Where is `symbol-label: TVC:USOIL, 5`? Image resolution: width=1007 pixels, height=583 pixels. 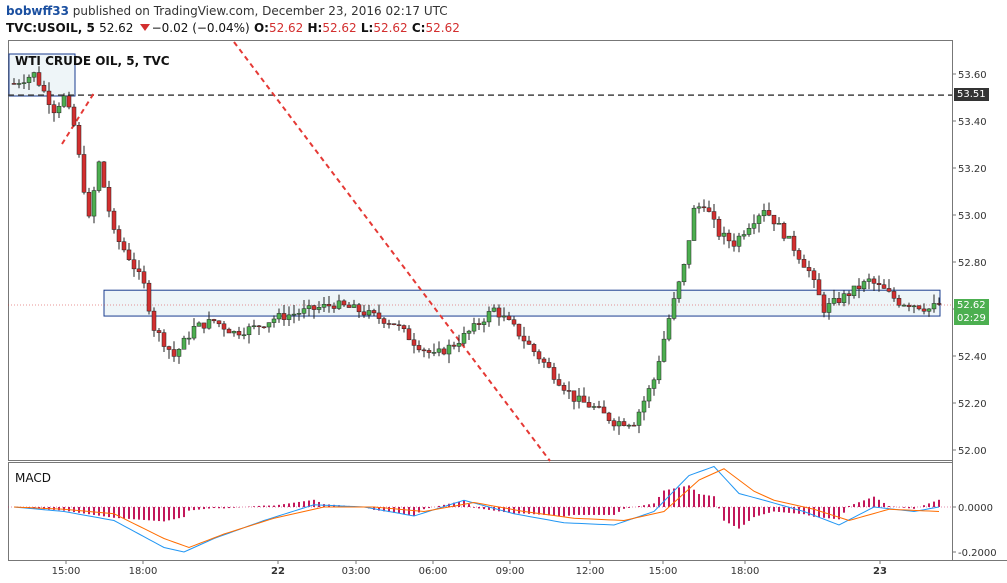 symbol-label: TVC:USOIL, 5 is located at coordinates (50, 28).